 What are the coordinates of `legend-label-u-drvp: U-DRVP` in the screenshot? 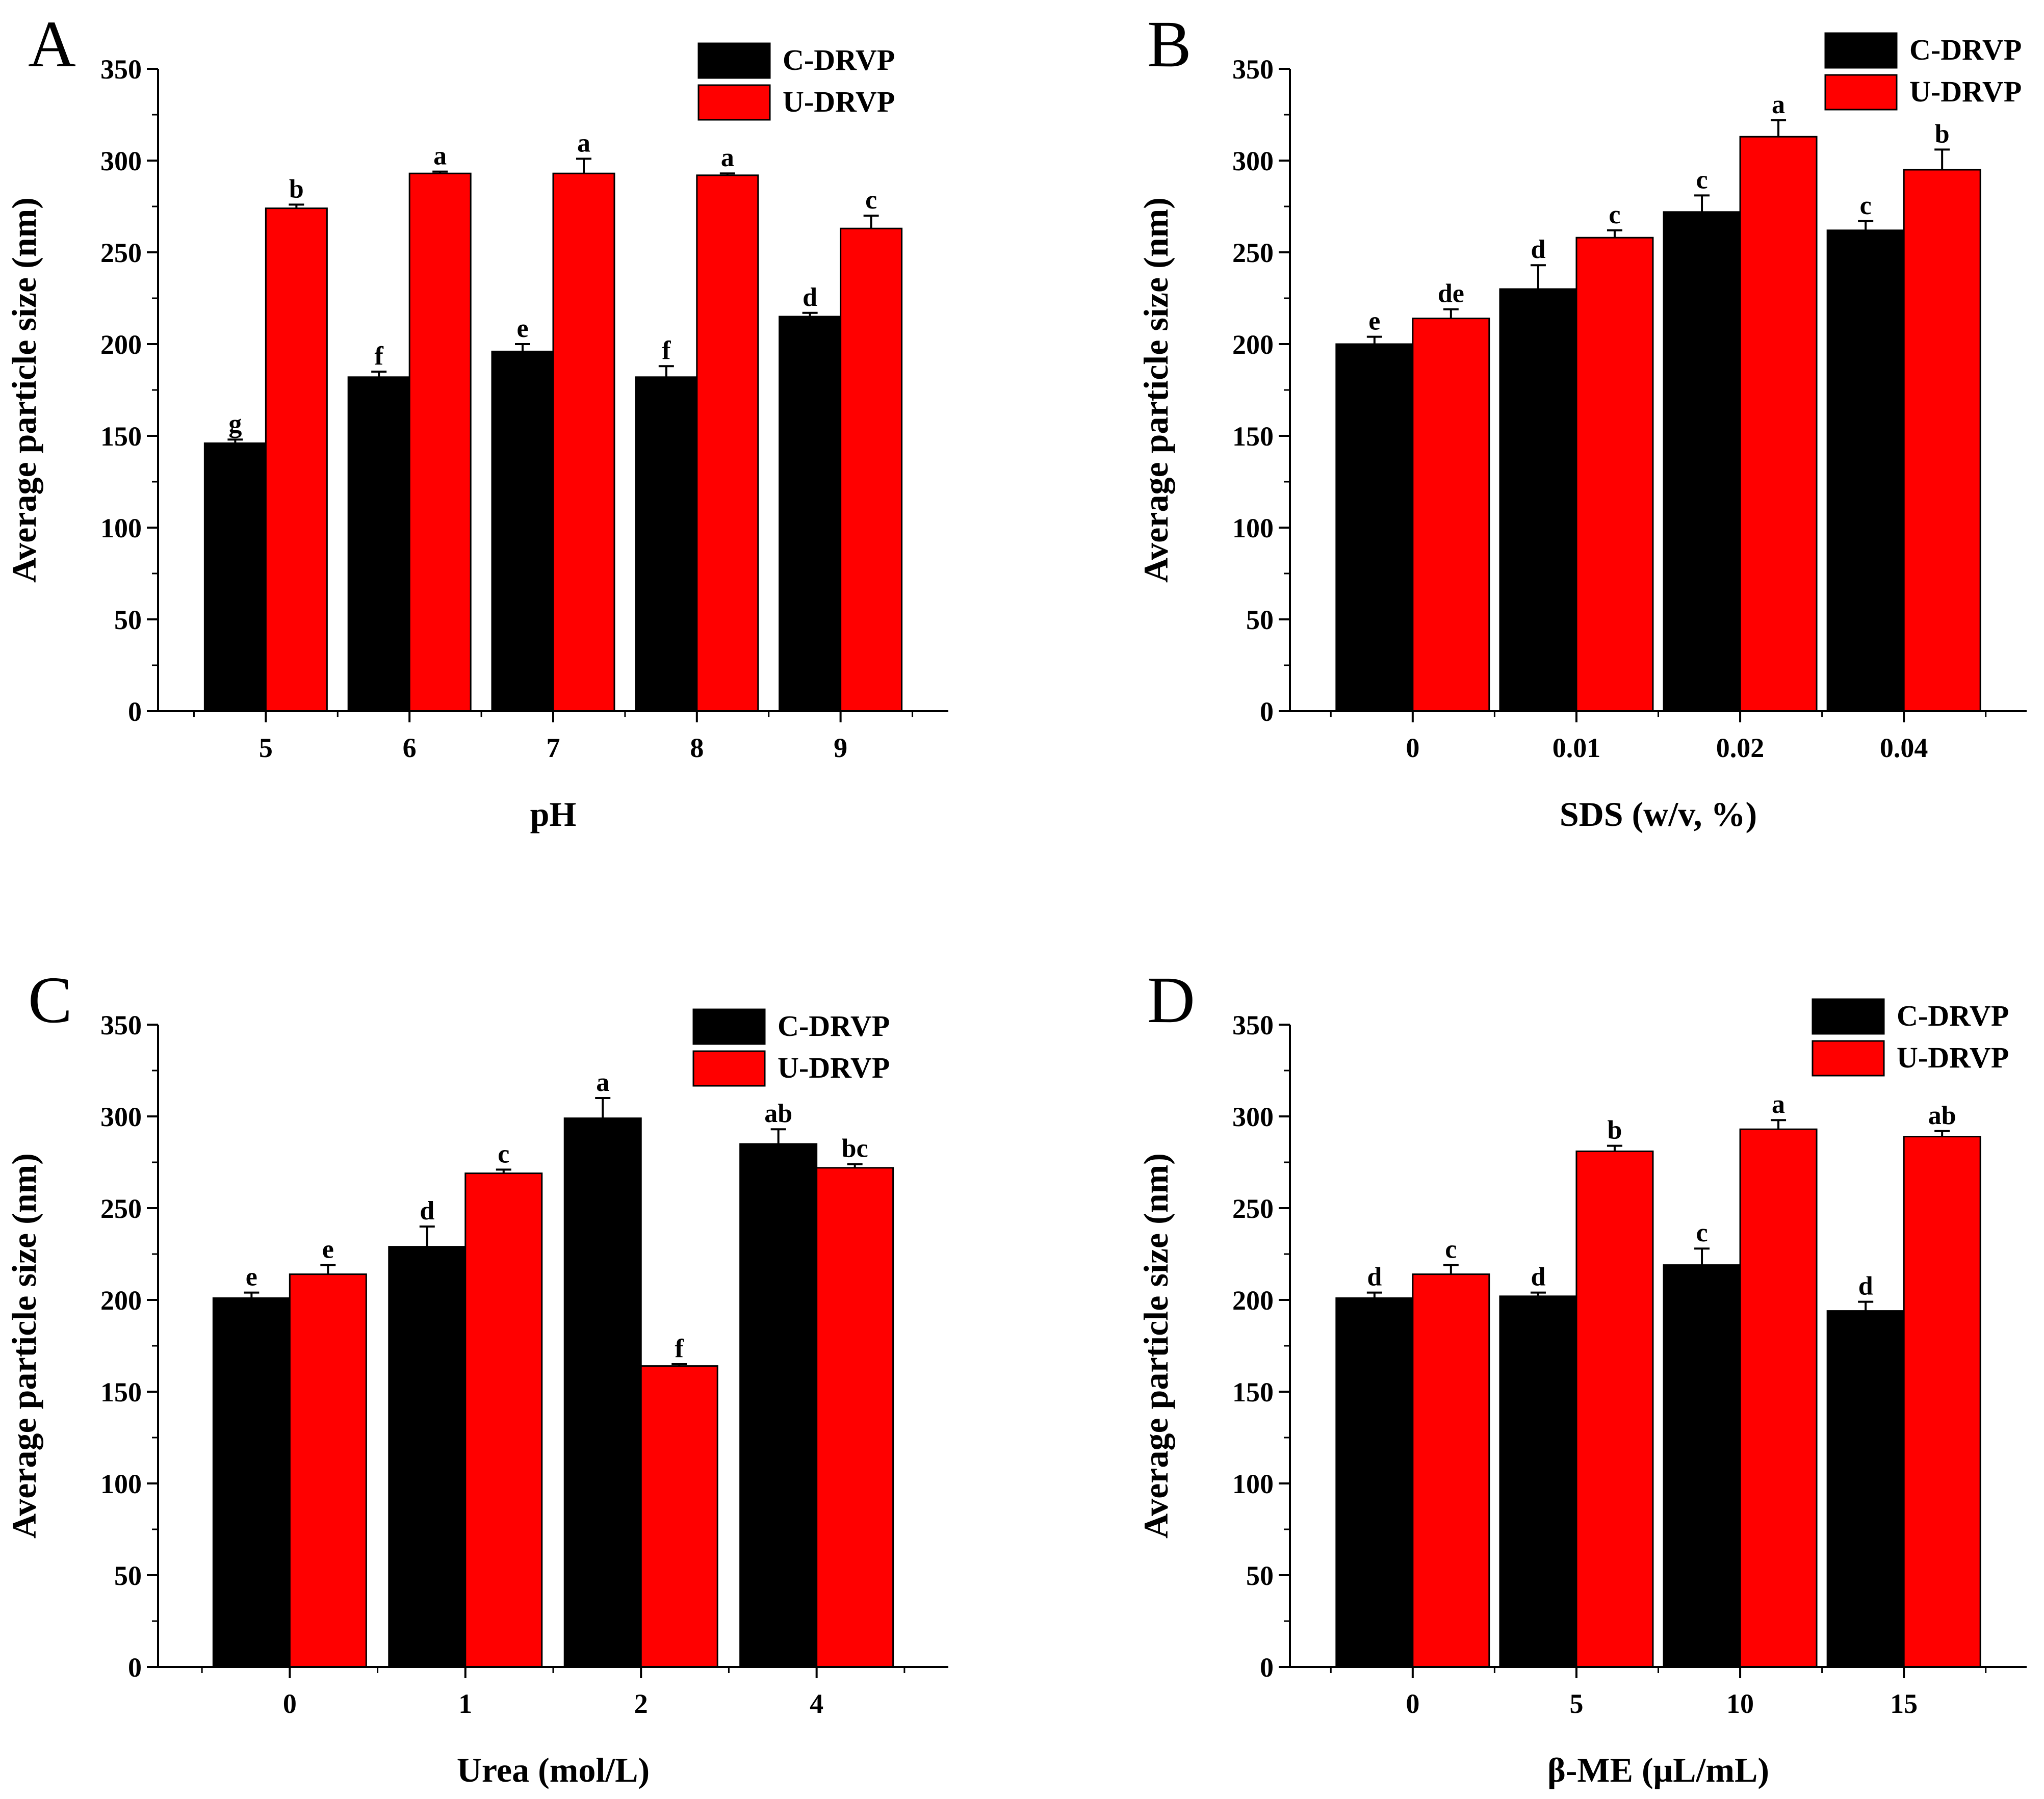 It's located at (1965, 91).